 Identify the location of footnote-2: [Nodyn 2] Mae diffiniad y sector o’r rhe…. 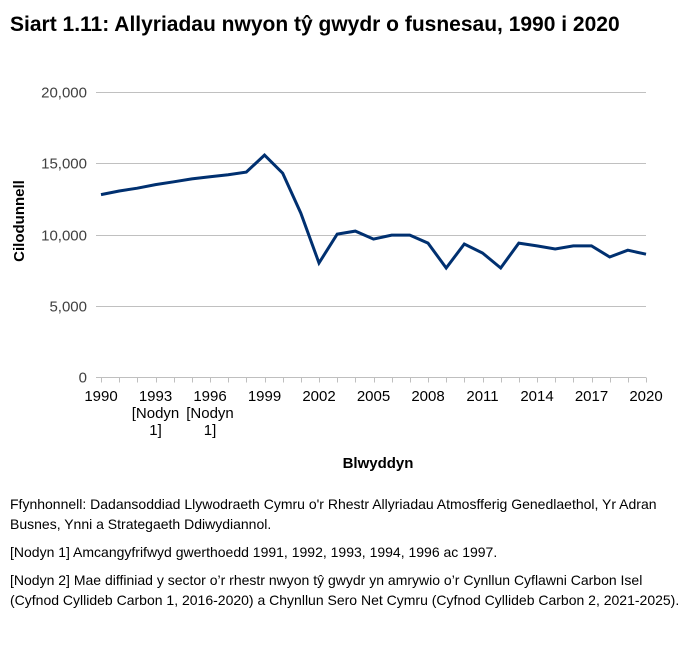
(345, 590).